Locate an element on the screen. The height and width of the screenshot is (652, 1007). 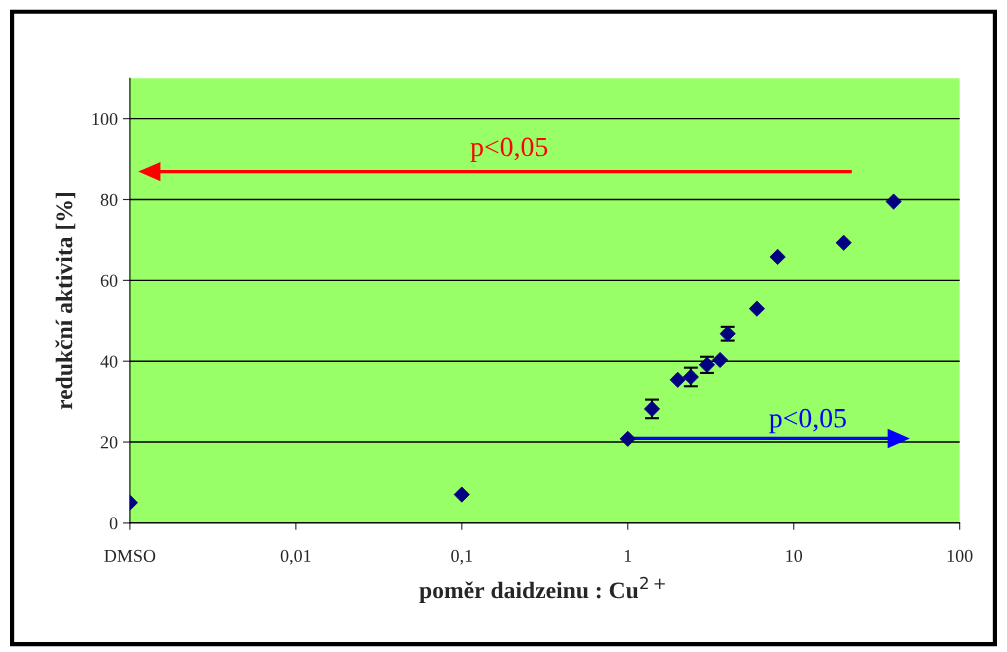
x-axis-title: poměr daidzeinu : Cu$^{2+}$ is located at coordinates (542, 590).